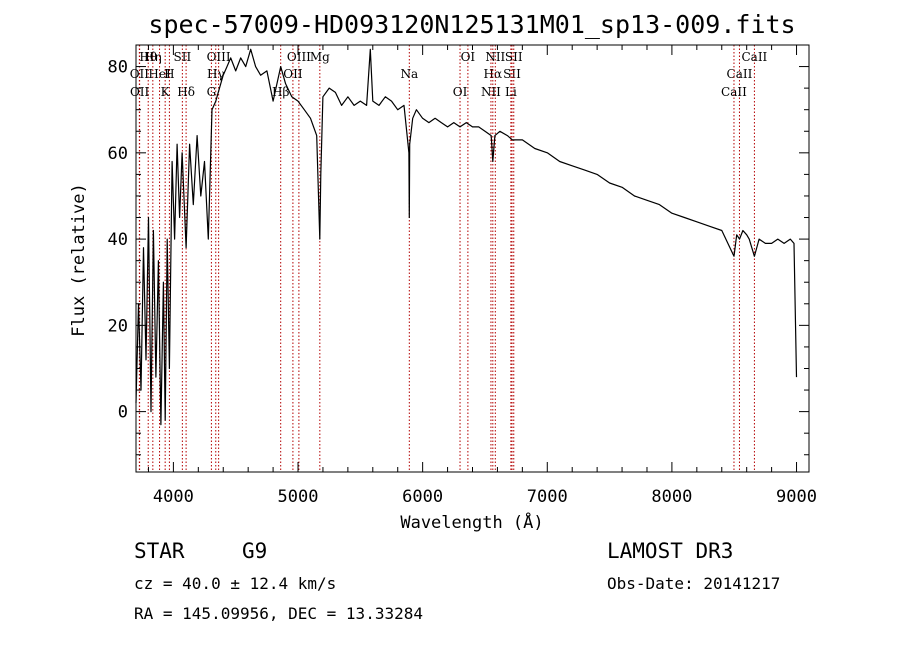 The height and width of the screenshot is (649, 900). I want to click on line-marker-label-9: OIII, so click(219, 57).